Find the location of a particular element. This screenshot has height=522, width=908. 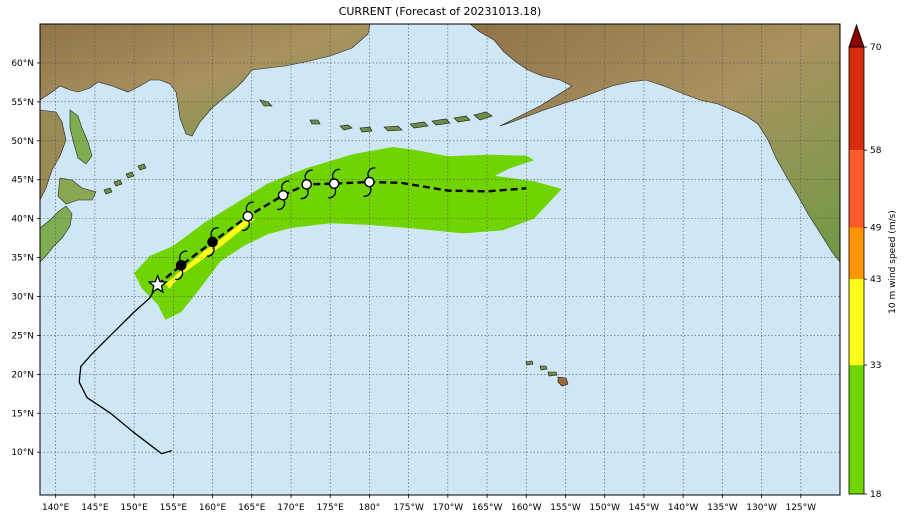

x-tick-label: 125°W is located at coordinates (800, 508).